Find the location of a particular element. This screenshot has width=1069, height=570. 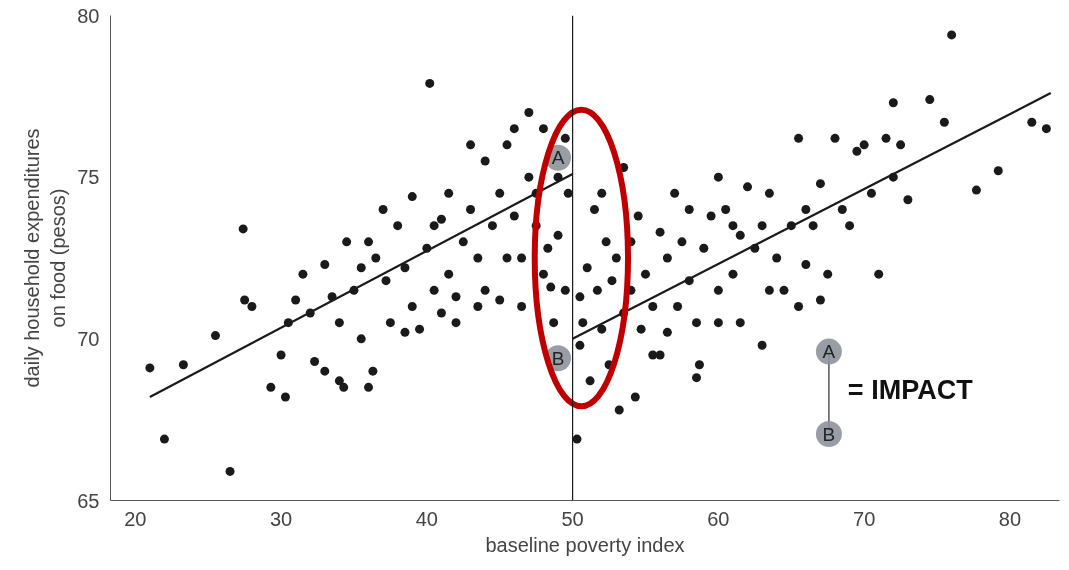

y-tick-label: 80 is located at coordinates (88, 15).